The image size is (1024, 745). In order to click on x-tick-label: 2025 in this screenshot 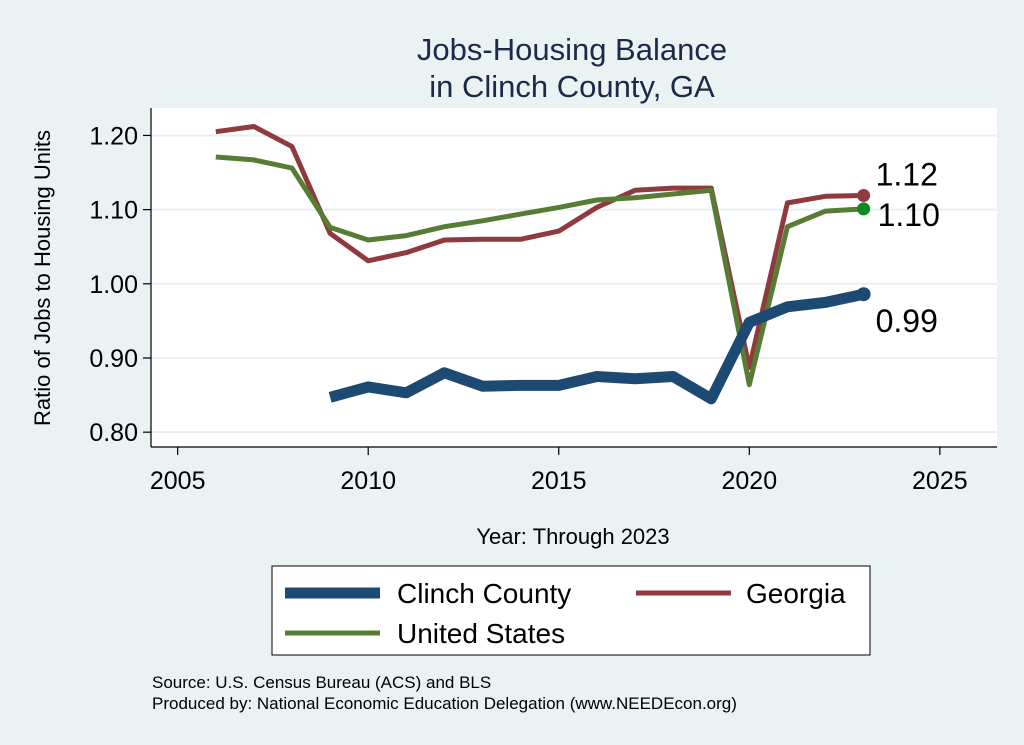, I will do `click(940, 481)`.